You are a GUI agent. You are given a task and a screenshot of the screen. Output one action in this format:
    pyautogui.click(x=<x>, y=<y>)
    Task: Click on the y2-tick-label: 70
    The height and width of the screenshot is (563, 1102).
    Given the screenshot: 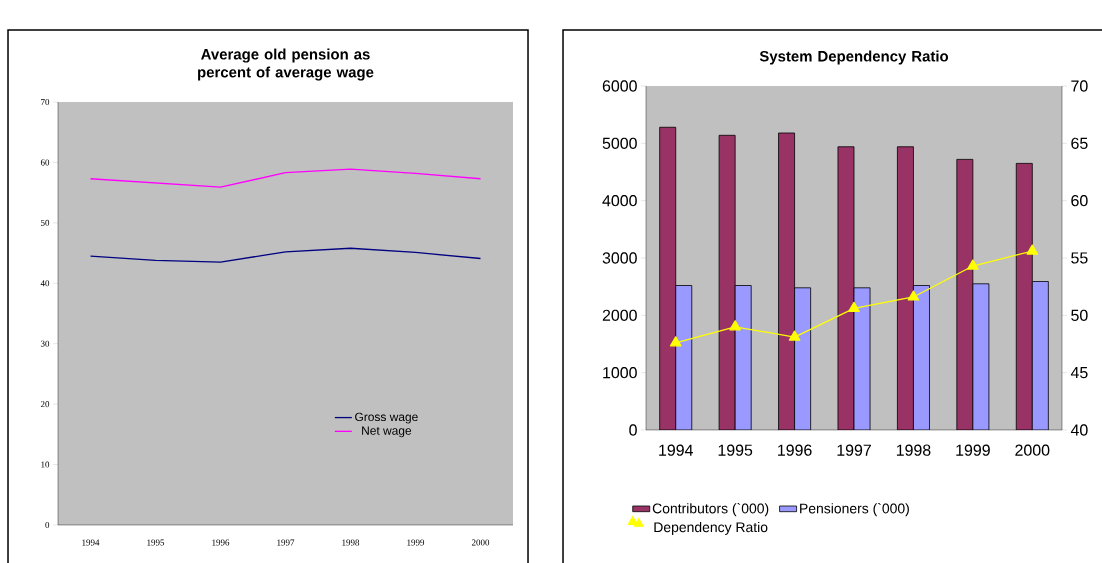 What is the action you would take?
    pyautogui.click(x=1079, y=86)
    